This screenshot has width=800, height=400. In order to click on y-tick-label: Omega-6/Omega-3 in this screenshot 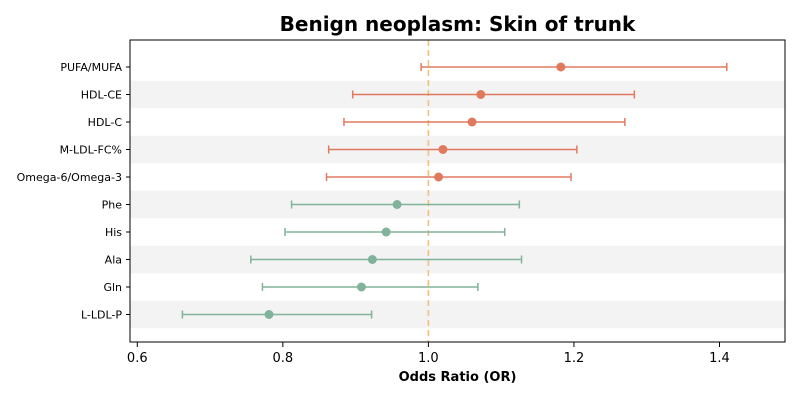, I will do `click(69, 177)`.